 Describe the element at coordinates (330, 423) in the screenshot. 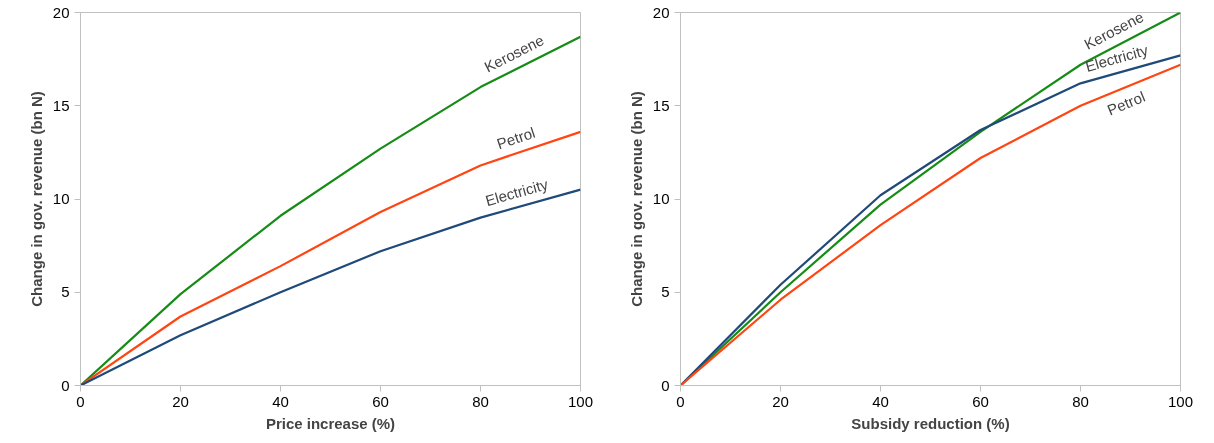

I see `x-axis-title: Price increase (%)` at that location.